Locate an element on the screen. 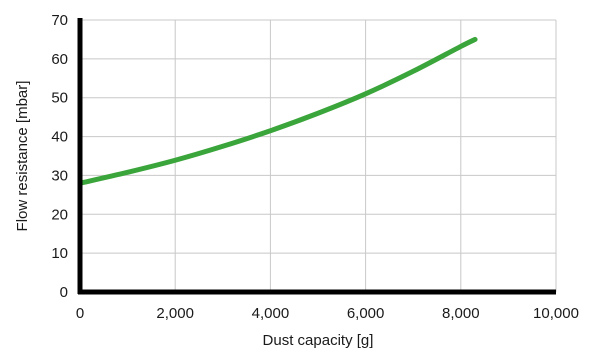  y-tick-label: 70 is located at coordinates (59, 20).